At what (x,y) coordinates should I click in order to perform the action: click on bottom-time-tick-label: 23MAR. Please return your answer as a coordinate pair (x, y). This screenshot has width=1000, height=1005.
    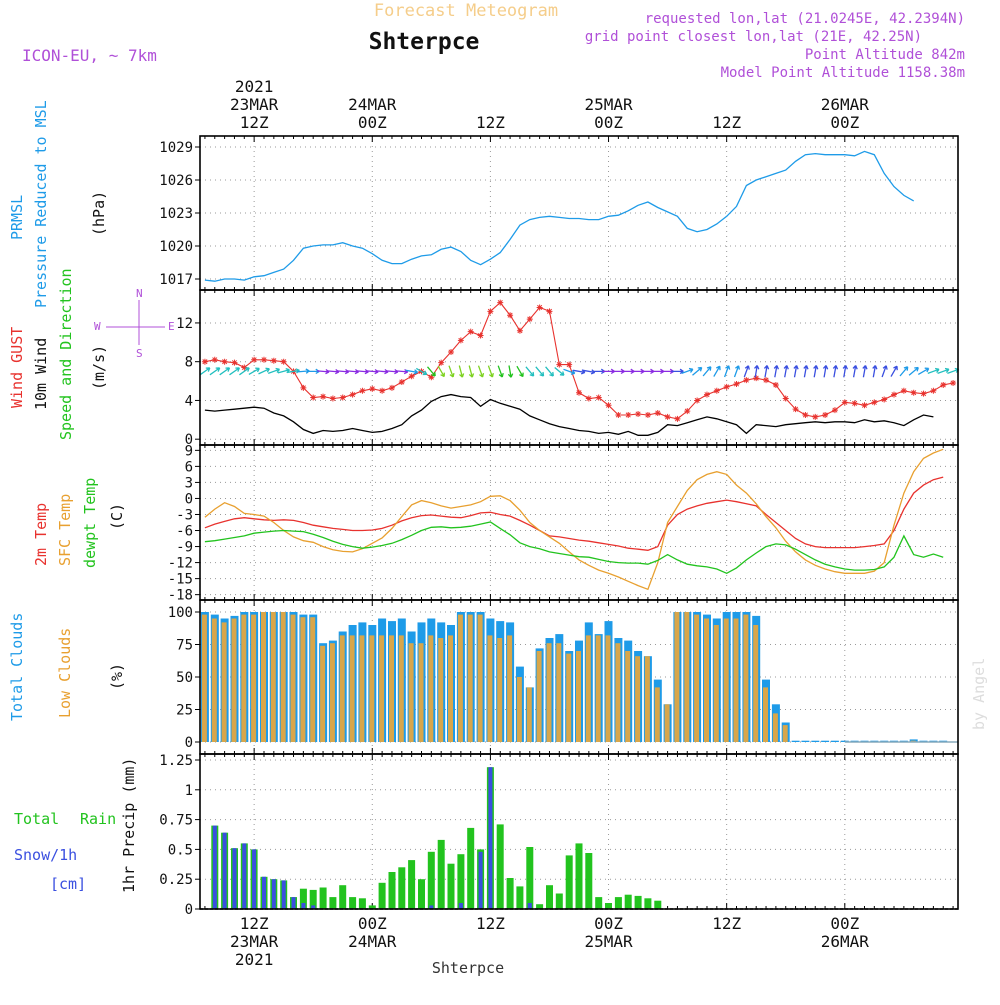
    Looking at the image, I should click on (254, 941).